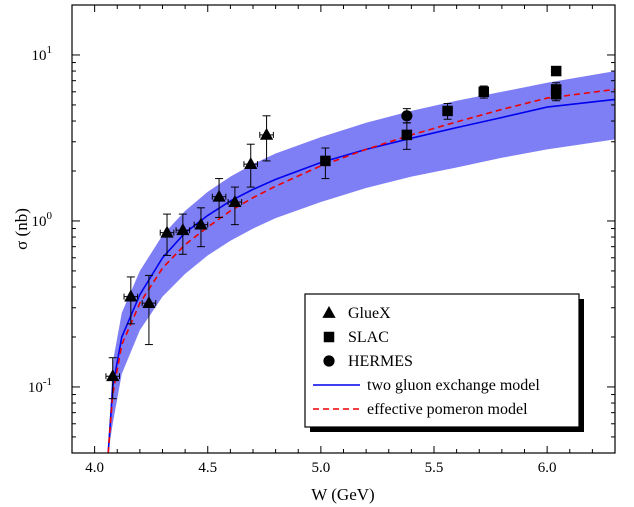 Image resolution: width=634 pixels, height=507 pixels. What do you see at coordinates (380, 361) in the screenshot?
I see `legend-label: HERMES` at bounding box center [380, 361].